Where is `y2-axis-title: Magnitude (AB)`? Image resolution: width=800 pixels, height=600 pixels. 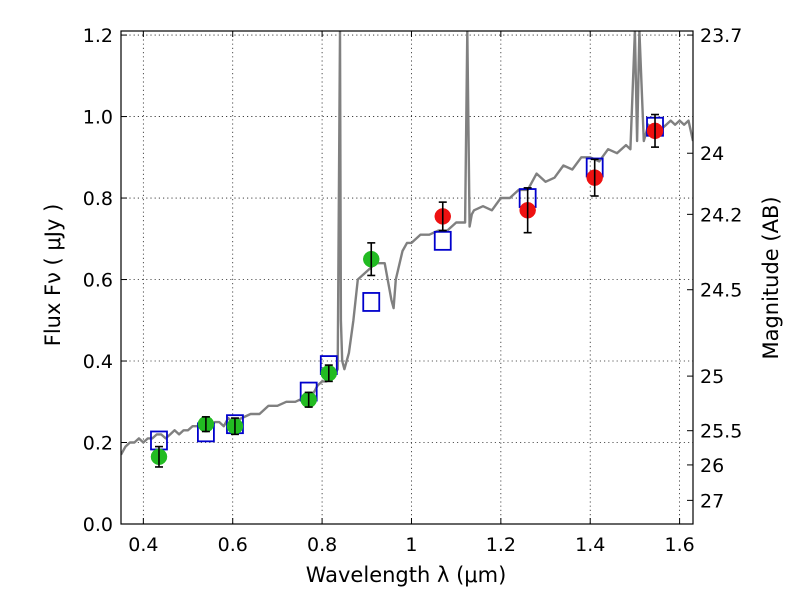 y2-axis-title: Magnitude (AB) is located at coordinates (771, 277).